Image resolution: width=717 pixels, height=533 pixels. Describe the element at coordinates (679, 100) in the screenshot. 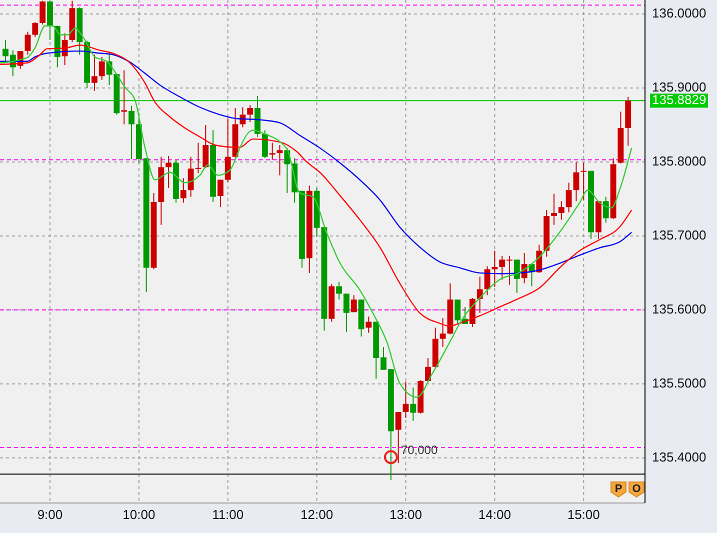

I see `ref-line-label: 135.8829` at that location.